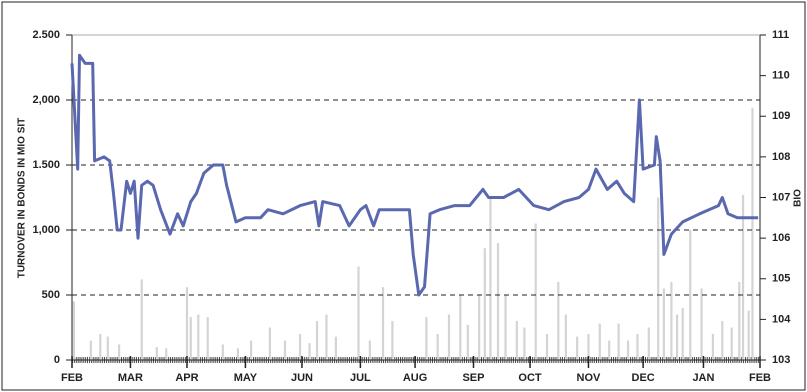 The height and width of the screenshot is (392, 807). I want to click on y2-tick-label: 104, so click(781, 319).